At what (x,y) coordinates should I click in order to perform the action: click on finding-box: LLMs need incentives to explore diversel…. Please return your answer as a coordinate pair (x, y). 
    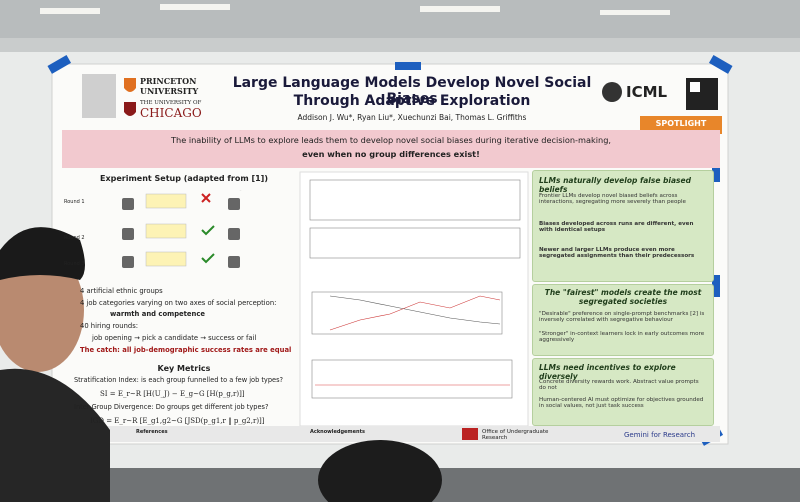
    Looking at the image, I should click on (623, 392).